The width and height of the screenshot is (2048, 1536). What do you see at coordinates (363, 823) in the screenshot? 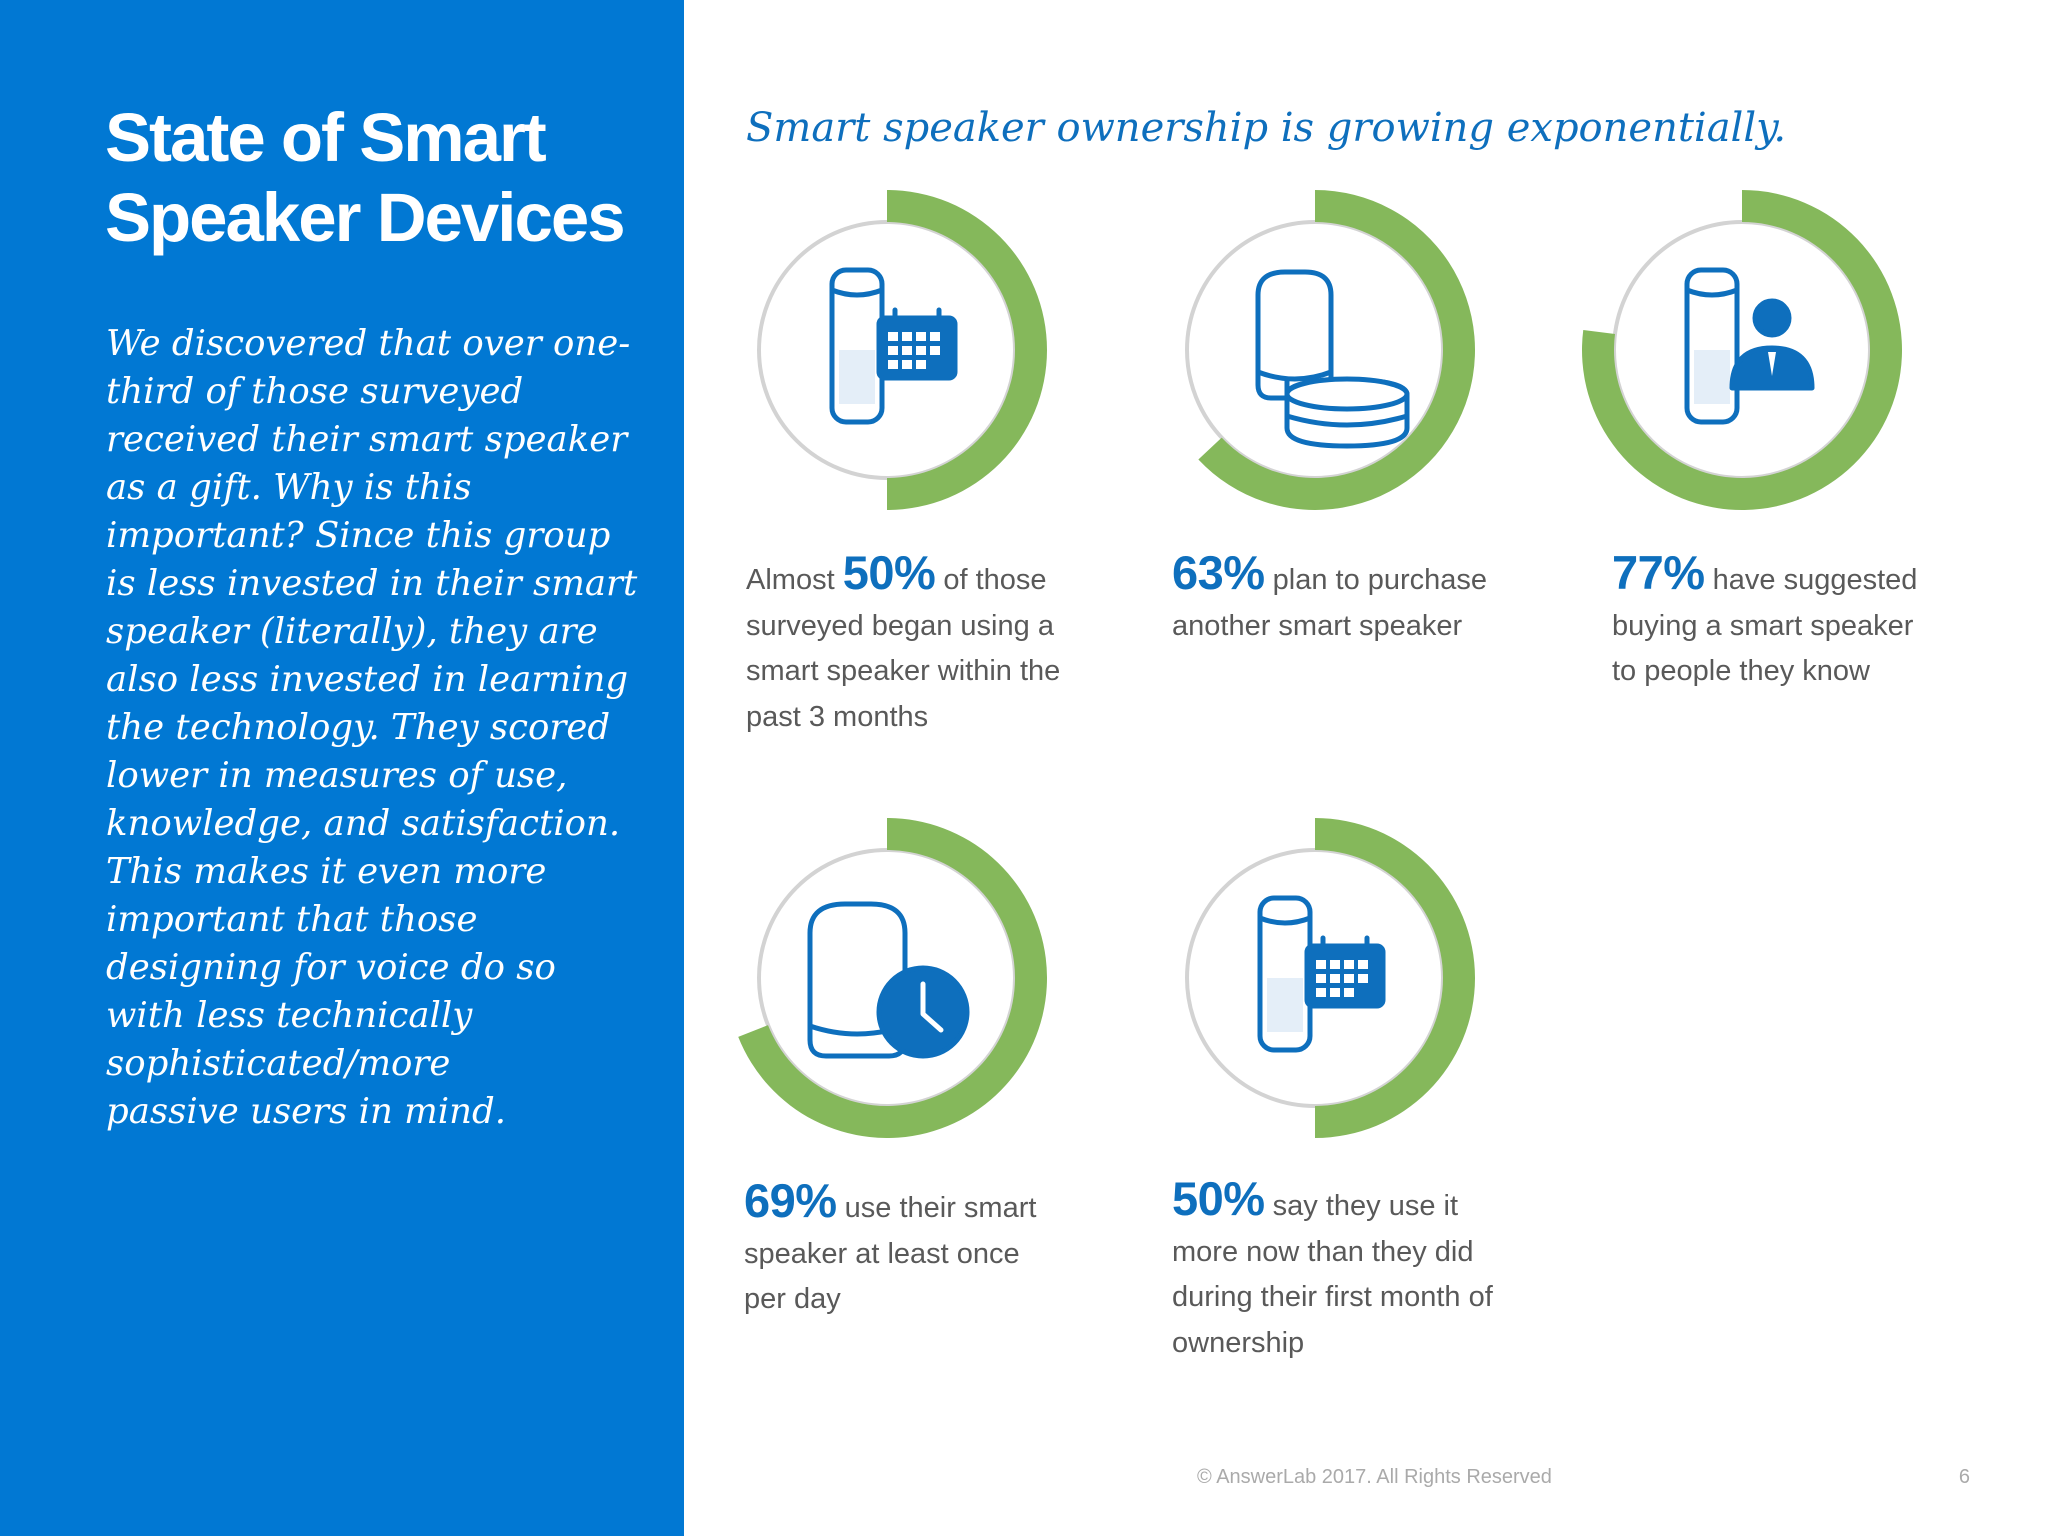
I see `intro-line: knowledge, and satisfaction.` at bounding box center [363, 823].